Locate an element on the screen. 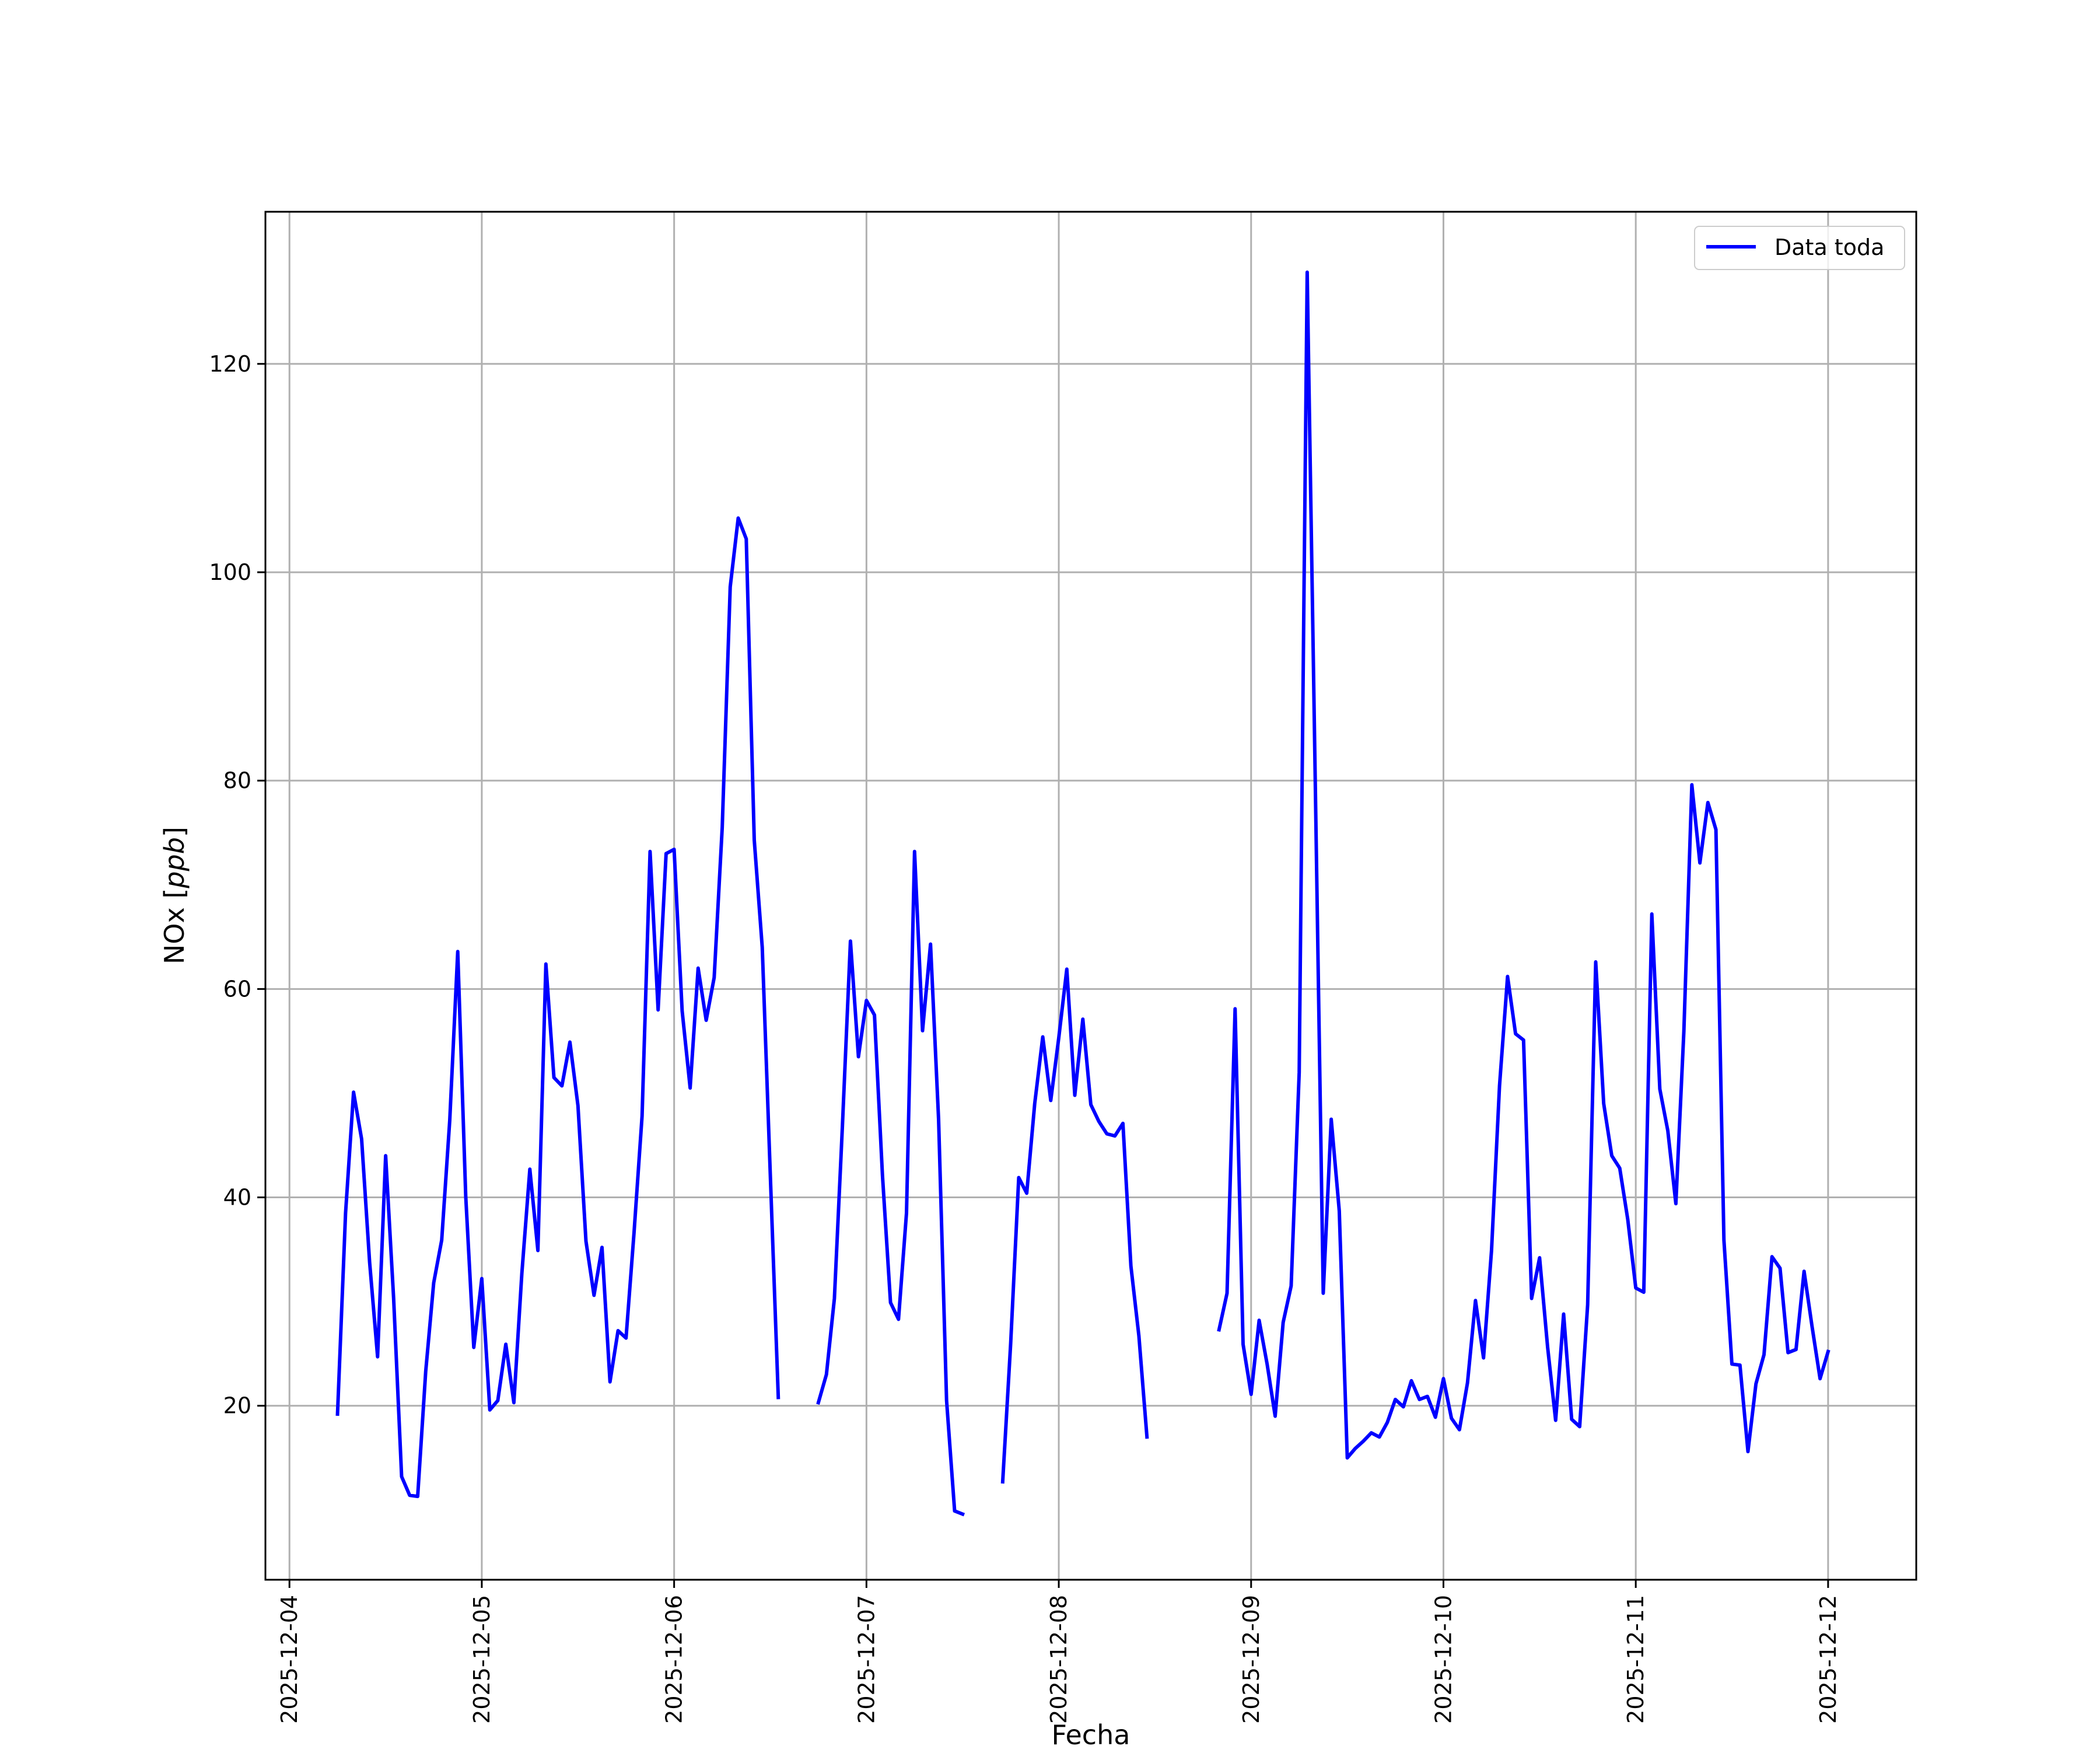 Image resolution: width=2100 pixels, height=1753 pixels. x-tick-label: 2025-12-06 is located at coordinates (674, 1659).